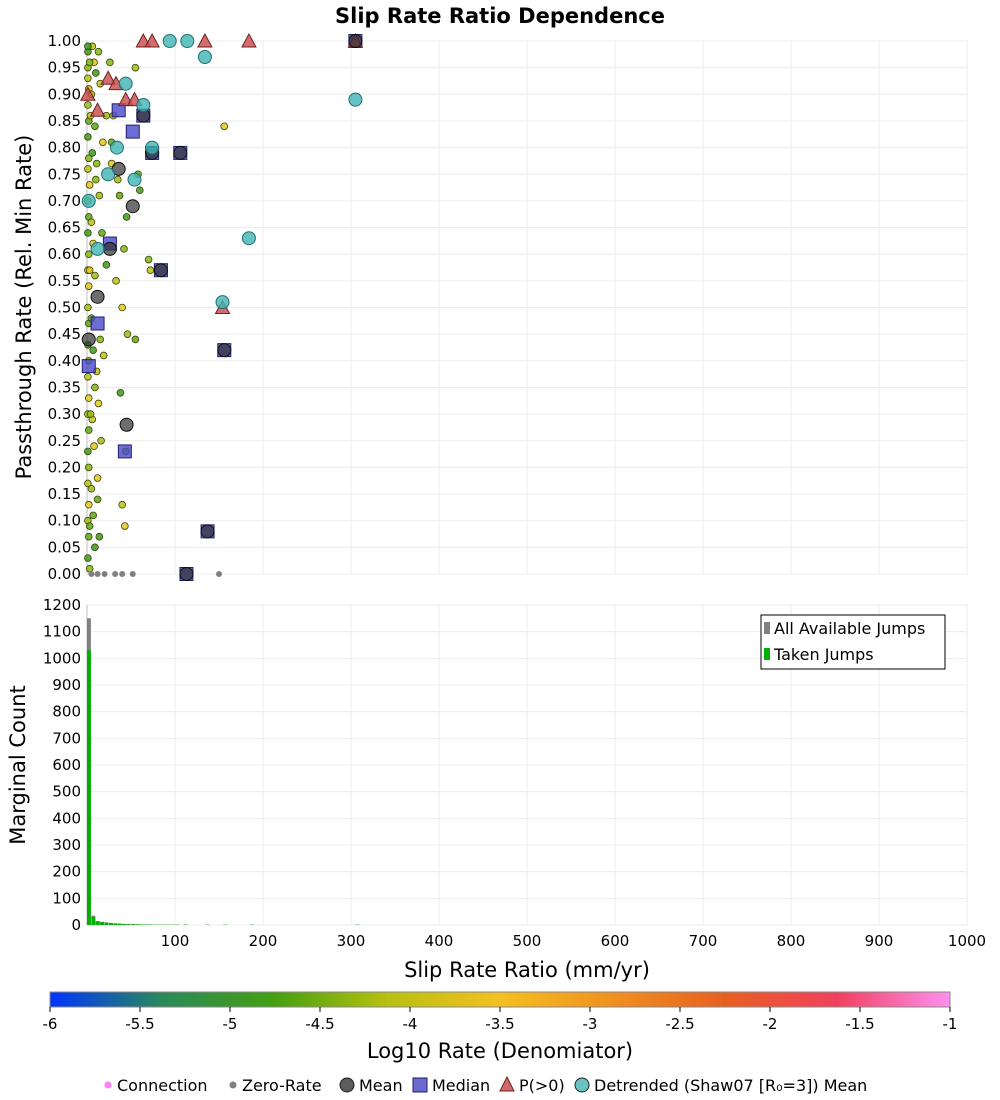  I want to click on histogram-y-tick-label: 1100, so click(62, 632).